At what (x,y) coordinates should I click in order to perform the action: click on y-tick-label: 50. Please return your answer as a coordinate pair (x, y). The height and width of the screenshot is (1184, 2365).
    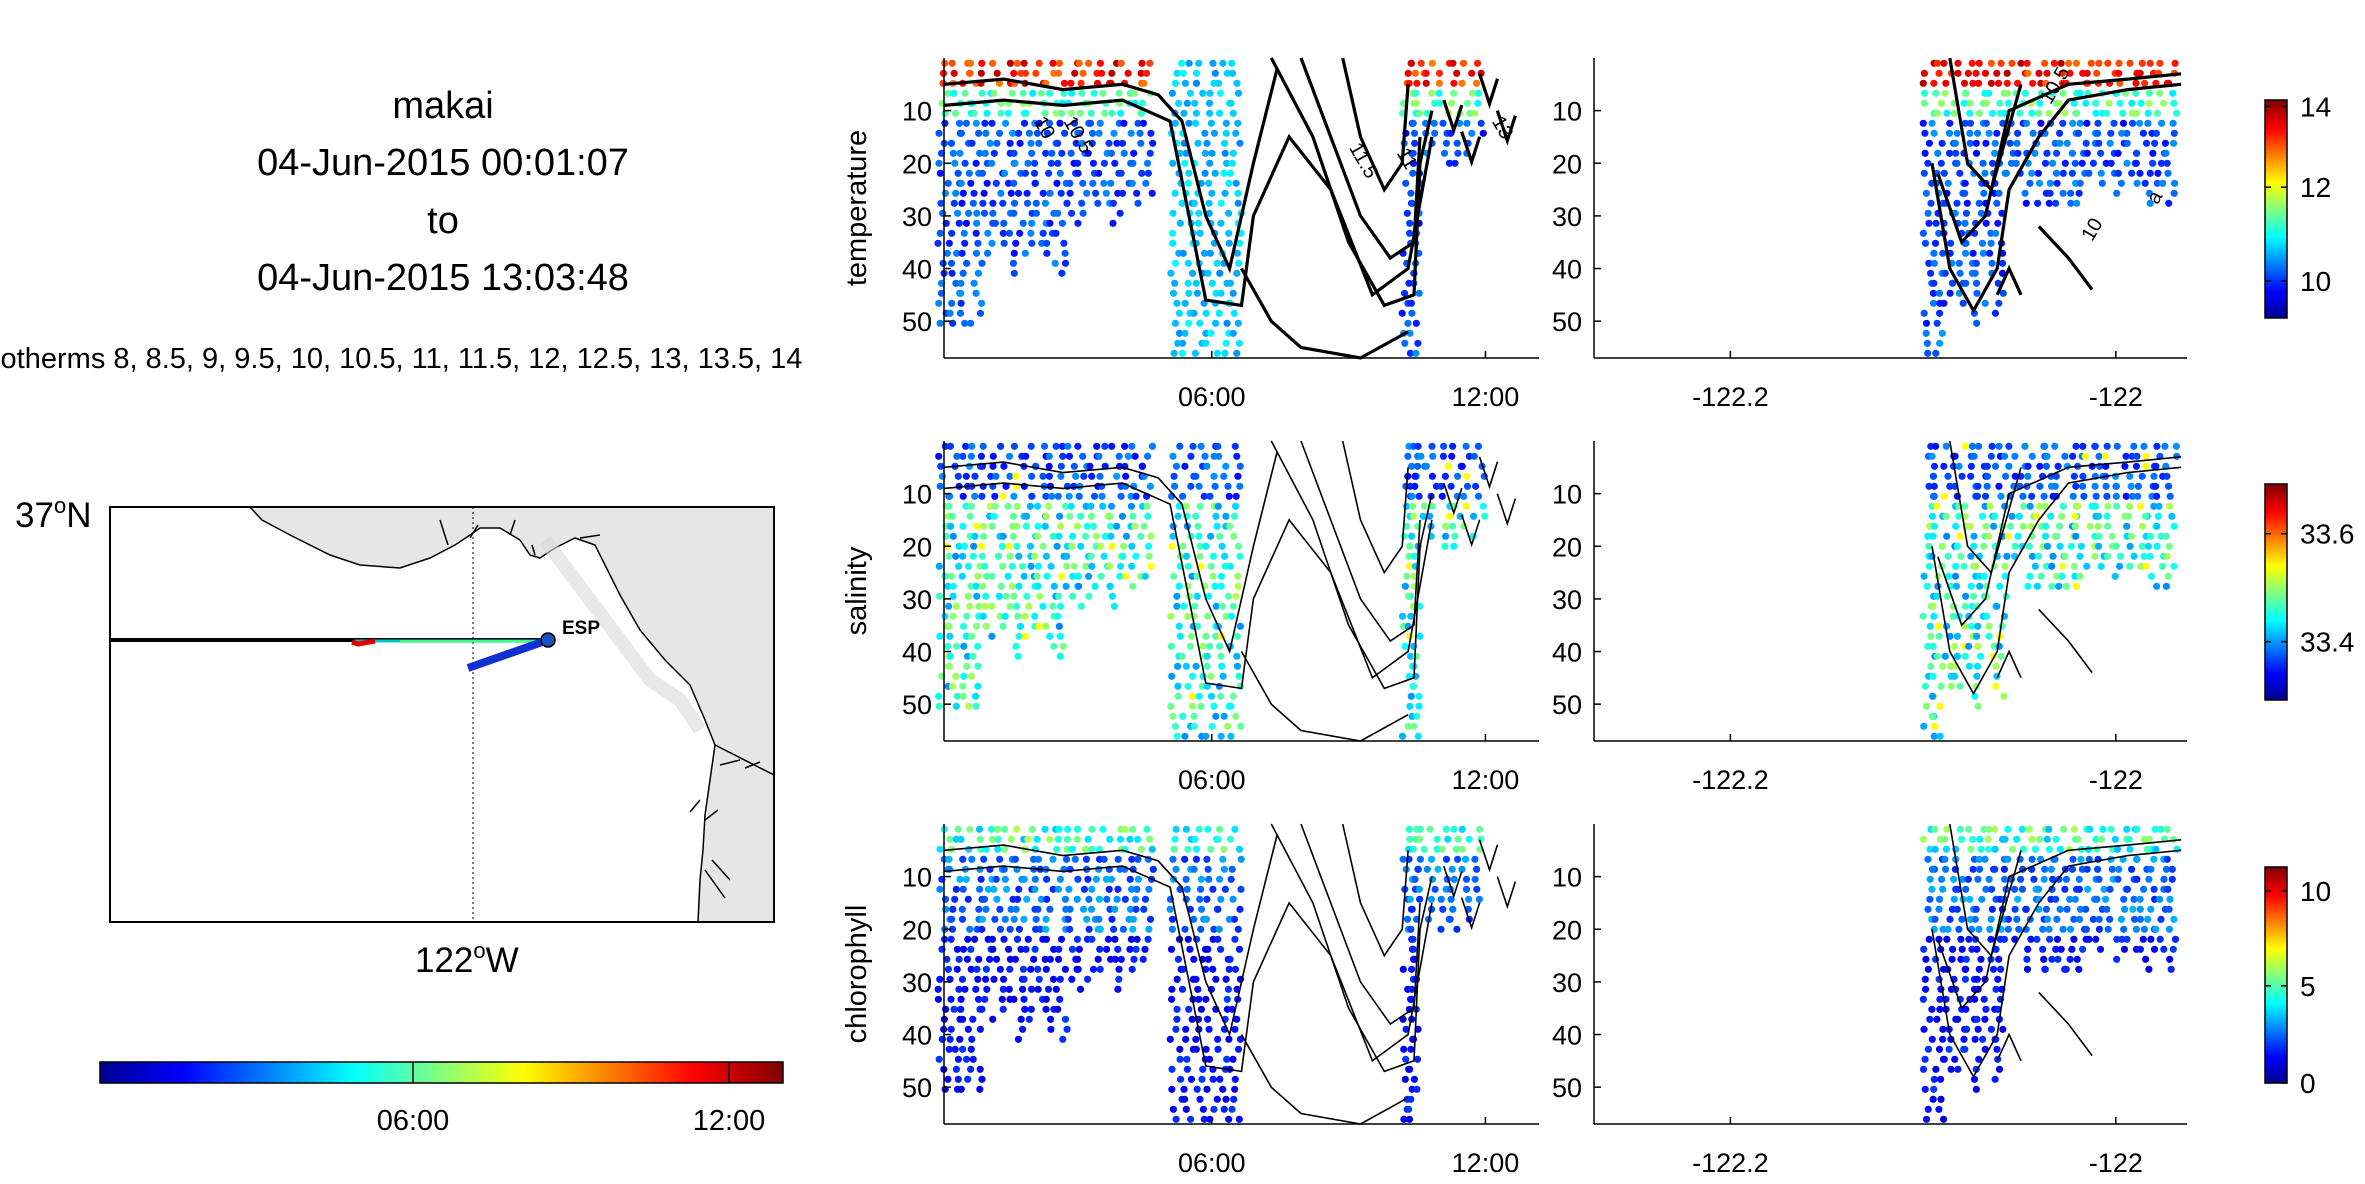
    Looking at the image, I should click on (917, 705).